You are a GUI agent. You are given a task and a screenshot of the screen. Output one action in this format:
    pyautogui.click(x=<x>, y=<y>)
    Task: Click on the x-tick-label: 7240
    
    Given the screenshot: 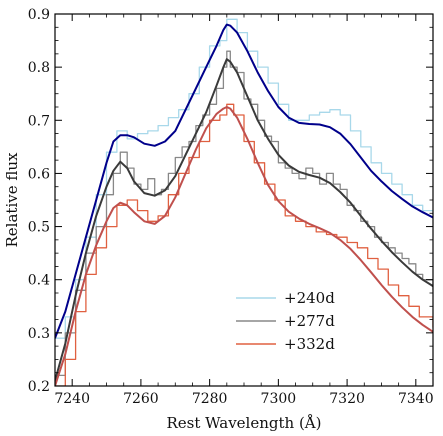 What is the action you would take?
    pyautogui.click(x=72, y=399)
    